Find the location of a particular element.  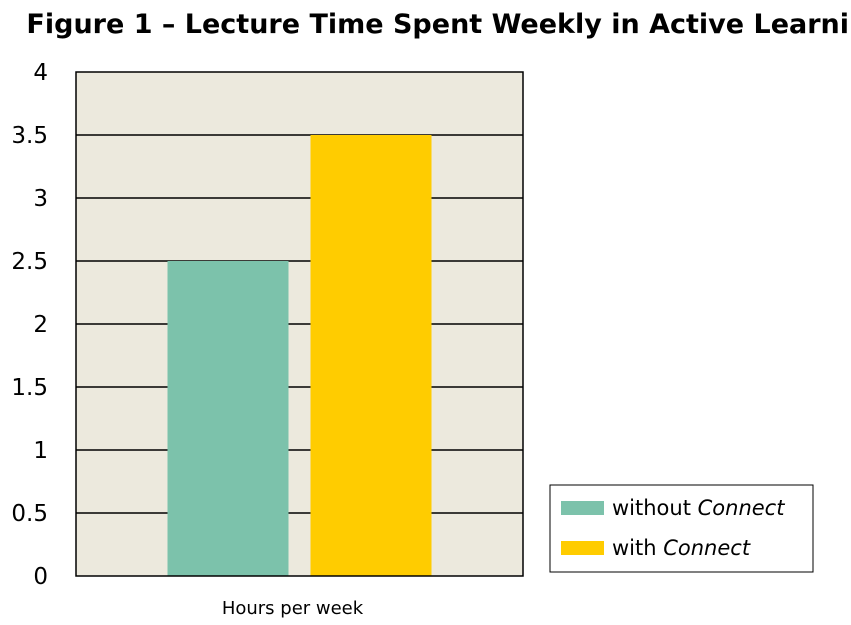

y-tick-label: 2.5 is located at coordinates (29, 262).